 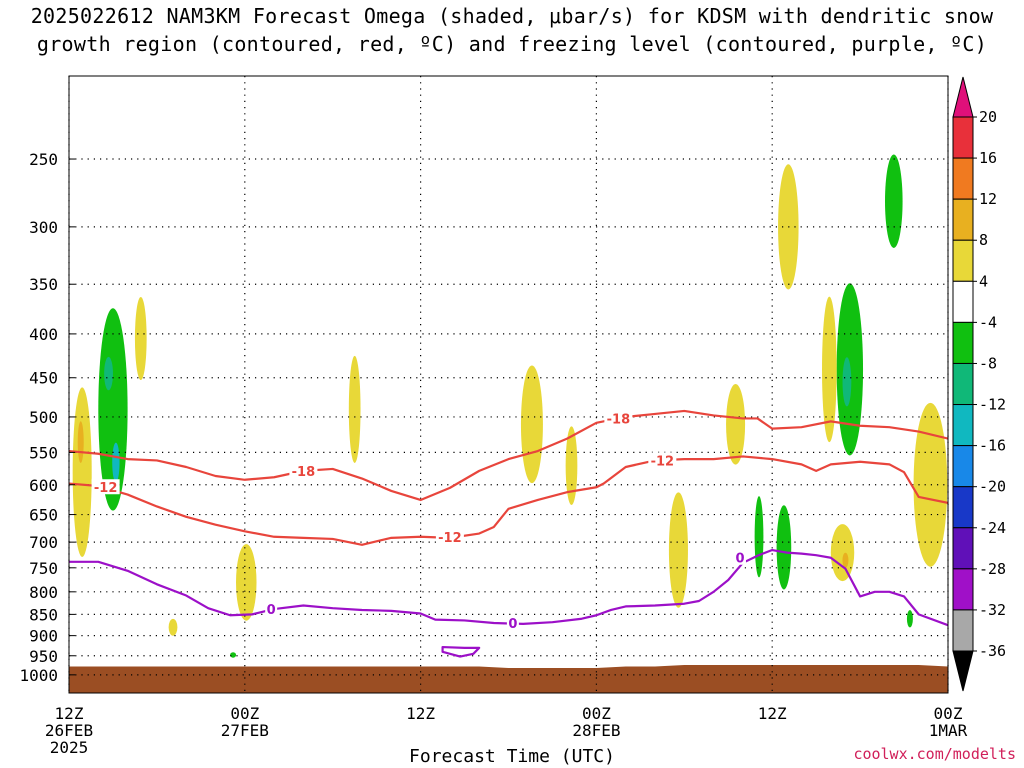 What do you see at coordinates (43, 159) in the screenshot?
I see `y-tick-label: 250` at bounding box center [43, 159].